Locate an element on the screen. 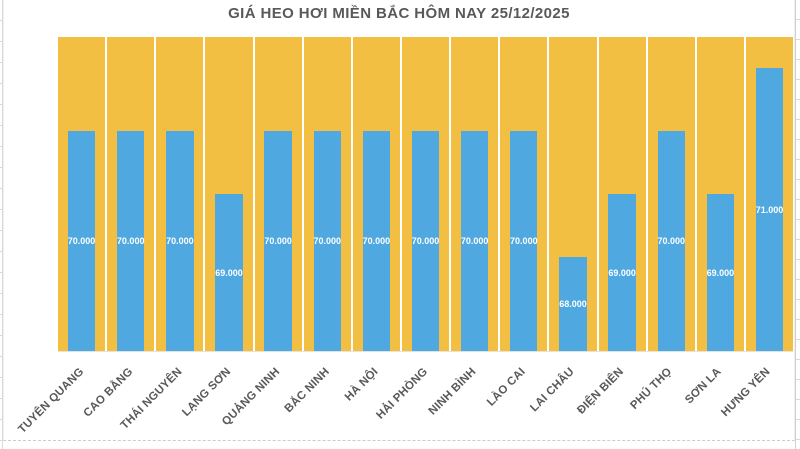 The width and height of the screenshot is (800, 449). bar-8: 70.000 is located at coordinates (425, 241).